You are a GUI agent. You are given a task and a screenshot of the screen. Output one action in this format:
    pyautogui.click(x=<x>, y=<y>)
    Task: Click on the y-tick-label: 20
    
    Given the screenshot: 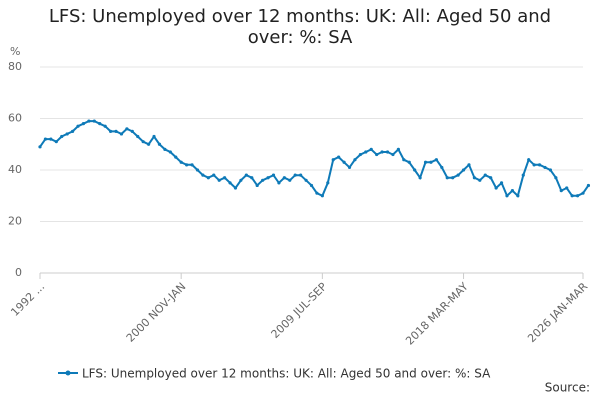 What is the action you would take?
    pyautogui.click(x=15, y=221)
    